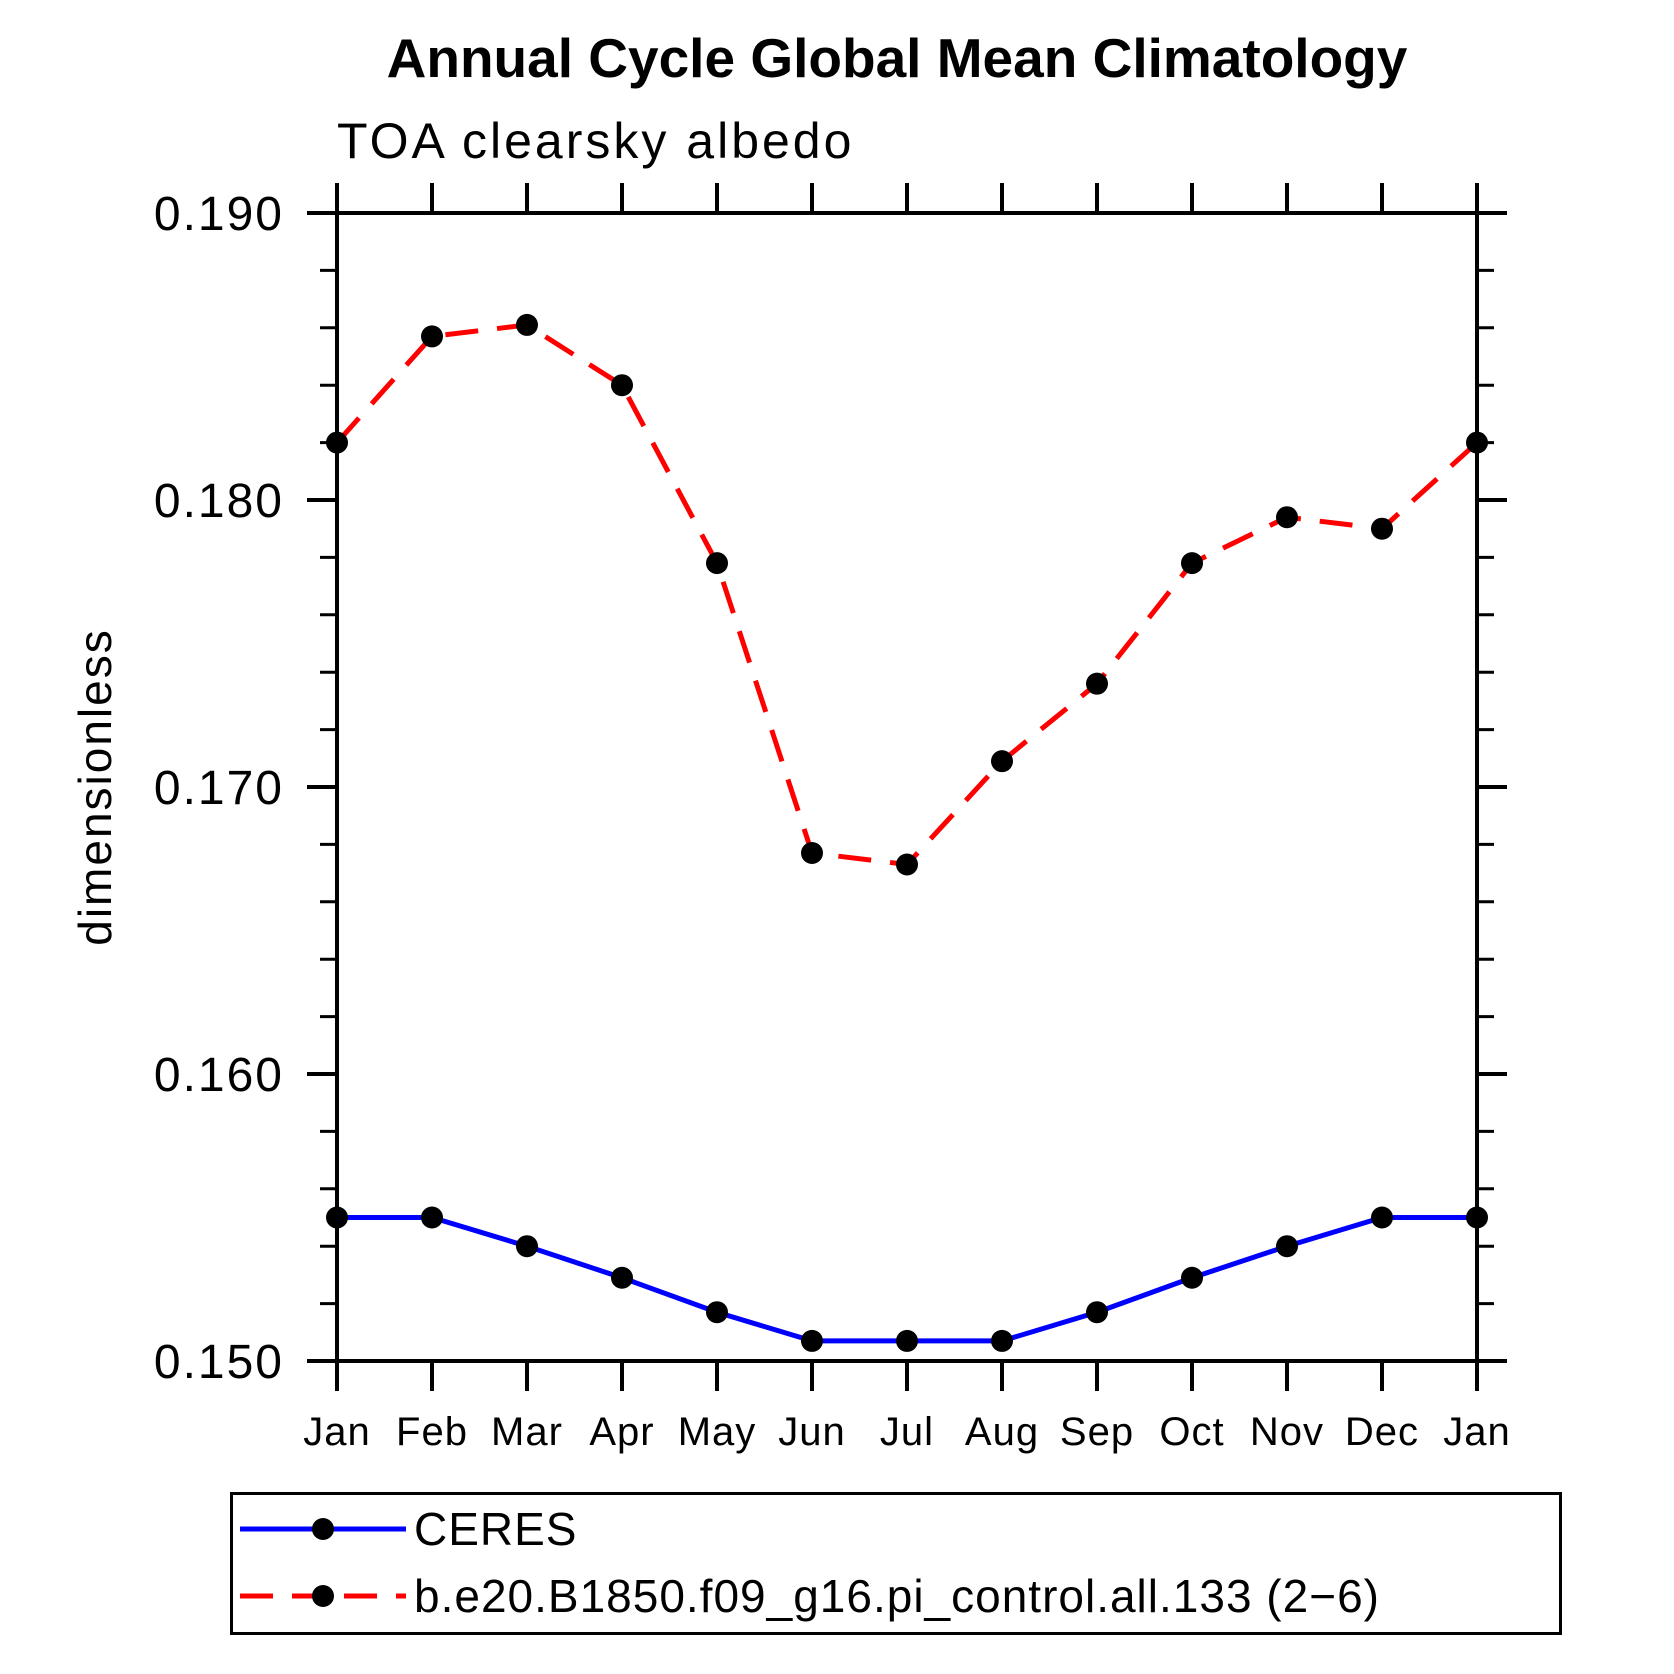 Image resolution: width=1674 pixels, height=1674 pixels. Describe the element at coordinates (219, 1362) in the screenshot. I see `y-tick-label: 0.150` at that location.